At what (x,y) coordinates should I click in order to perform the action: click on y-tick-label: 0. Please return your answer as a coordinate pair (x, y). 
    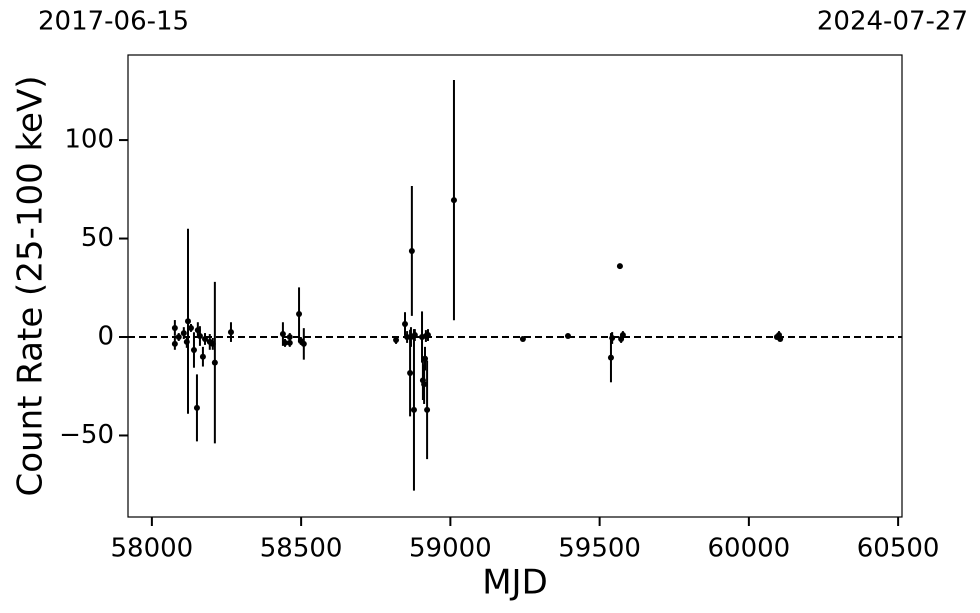
    Looking at the image, I should click on (105, 337).